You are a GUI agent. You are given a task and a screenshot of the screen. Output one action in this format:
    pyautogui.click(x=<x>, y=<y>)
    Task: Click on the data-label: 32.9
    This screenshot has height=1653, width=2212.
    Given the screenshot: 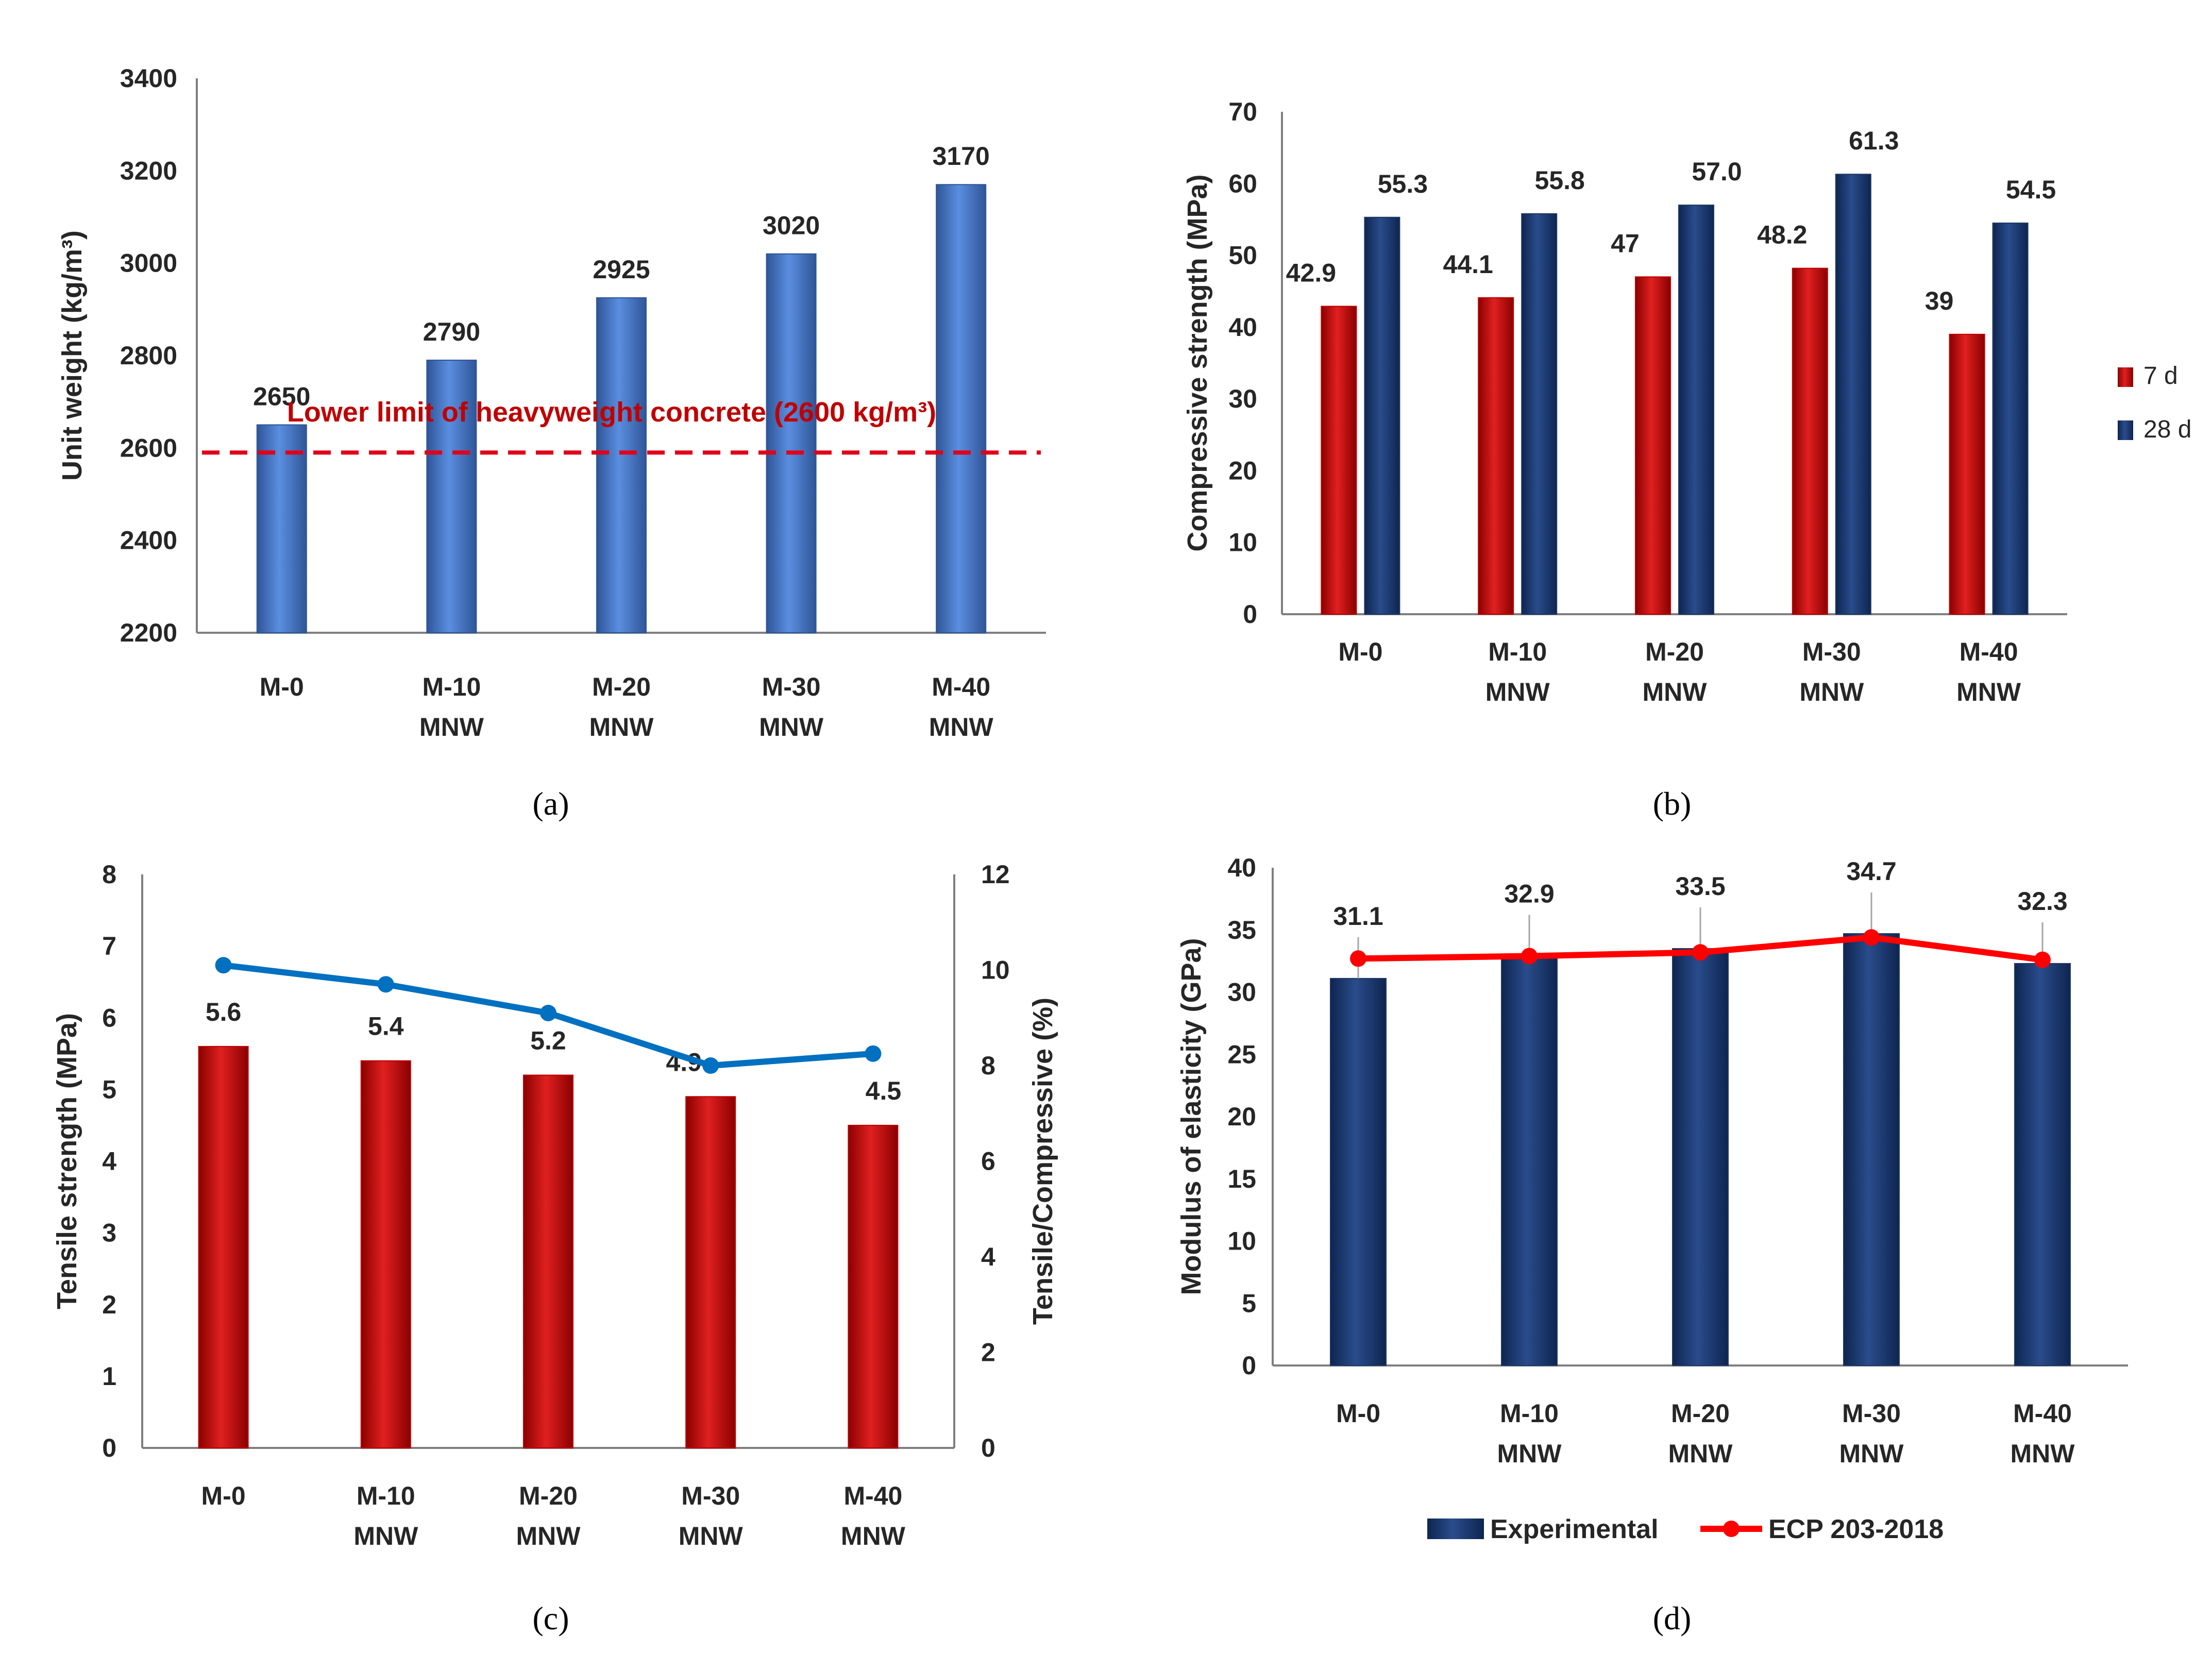 What is the action you would take?
    pyautogui.click(x=1529, y=893)
    